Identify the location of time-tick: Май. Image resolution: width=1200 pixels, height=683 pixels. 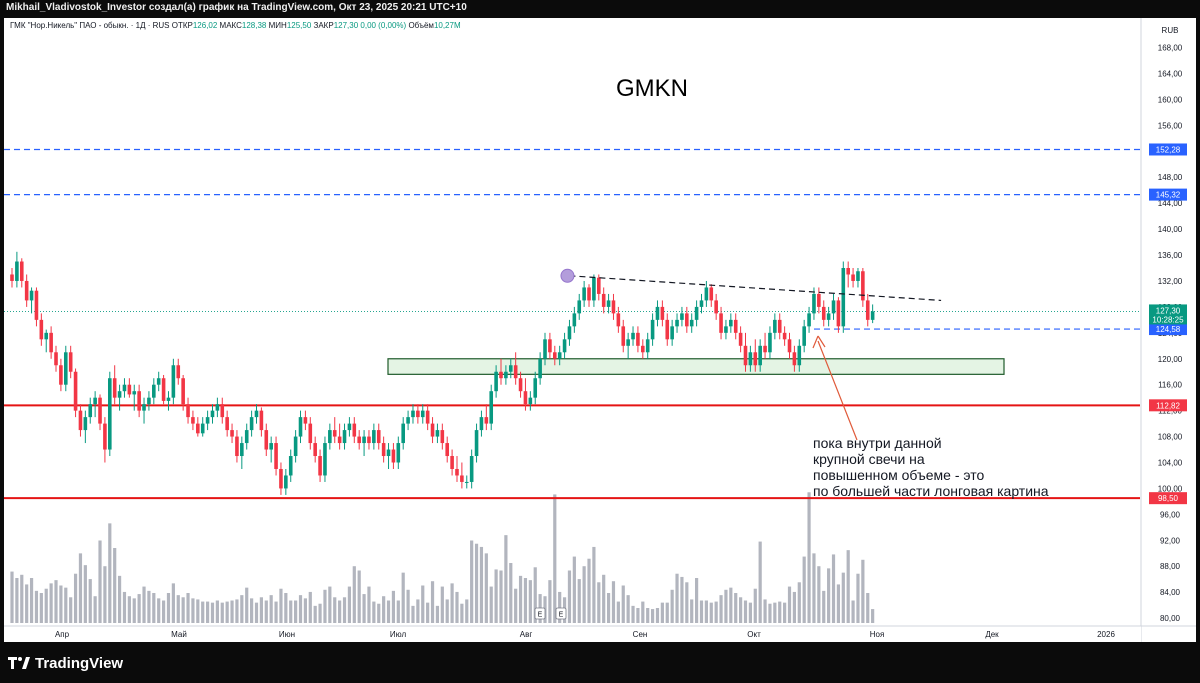
(179, 634).